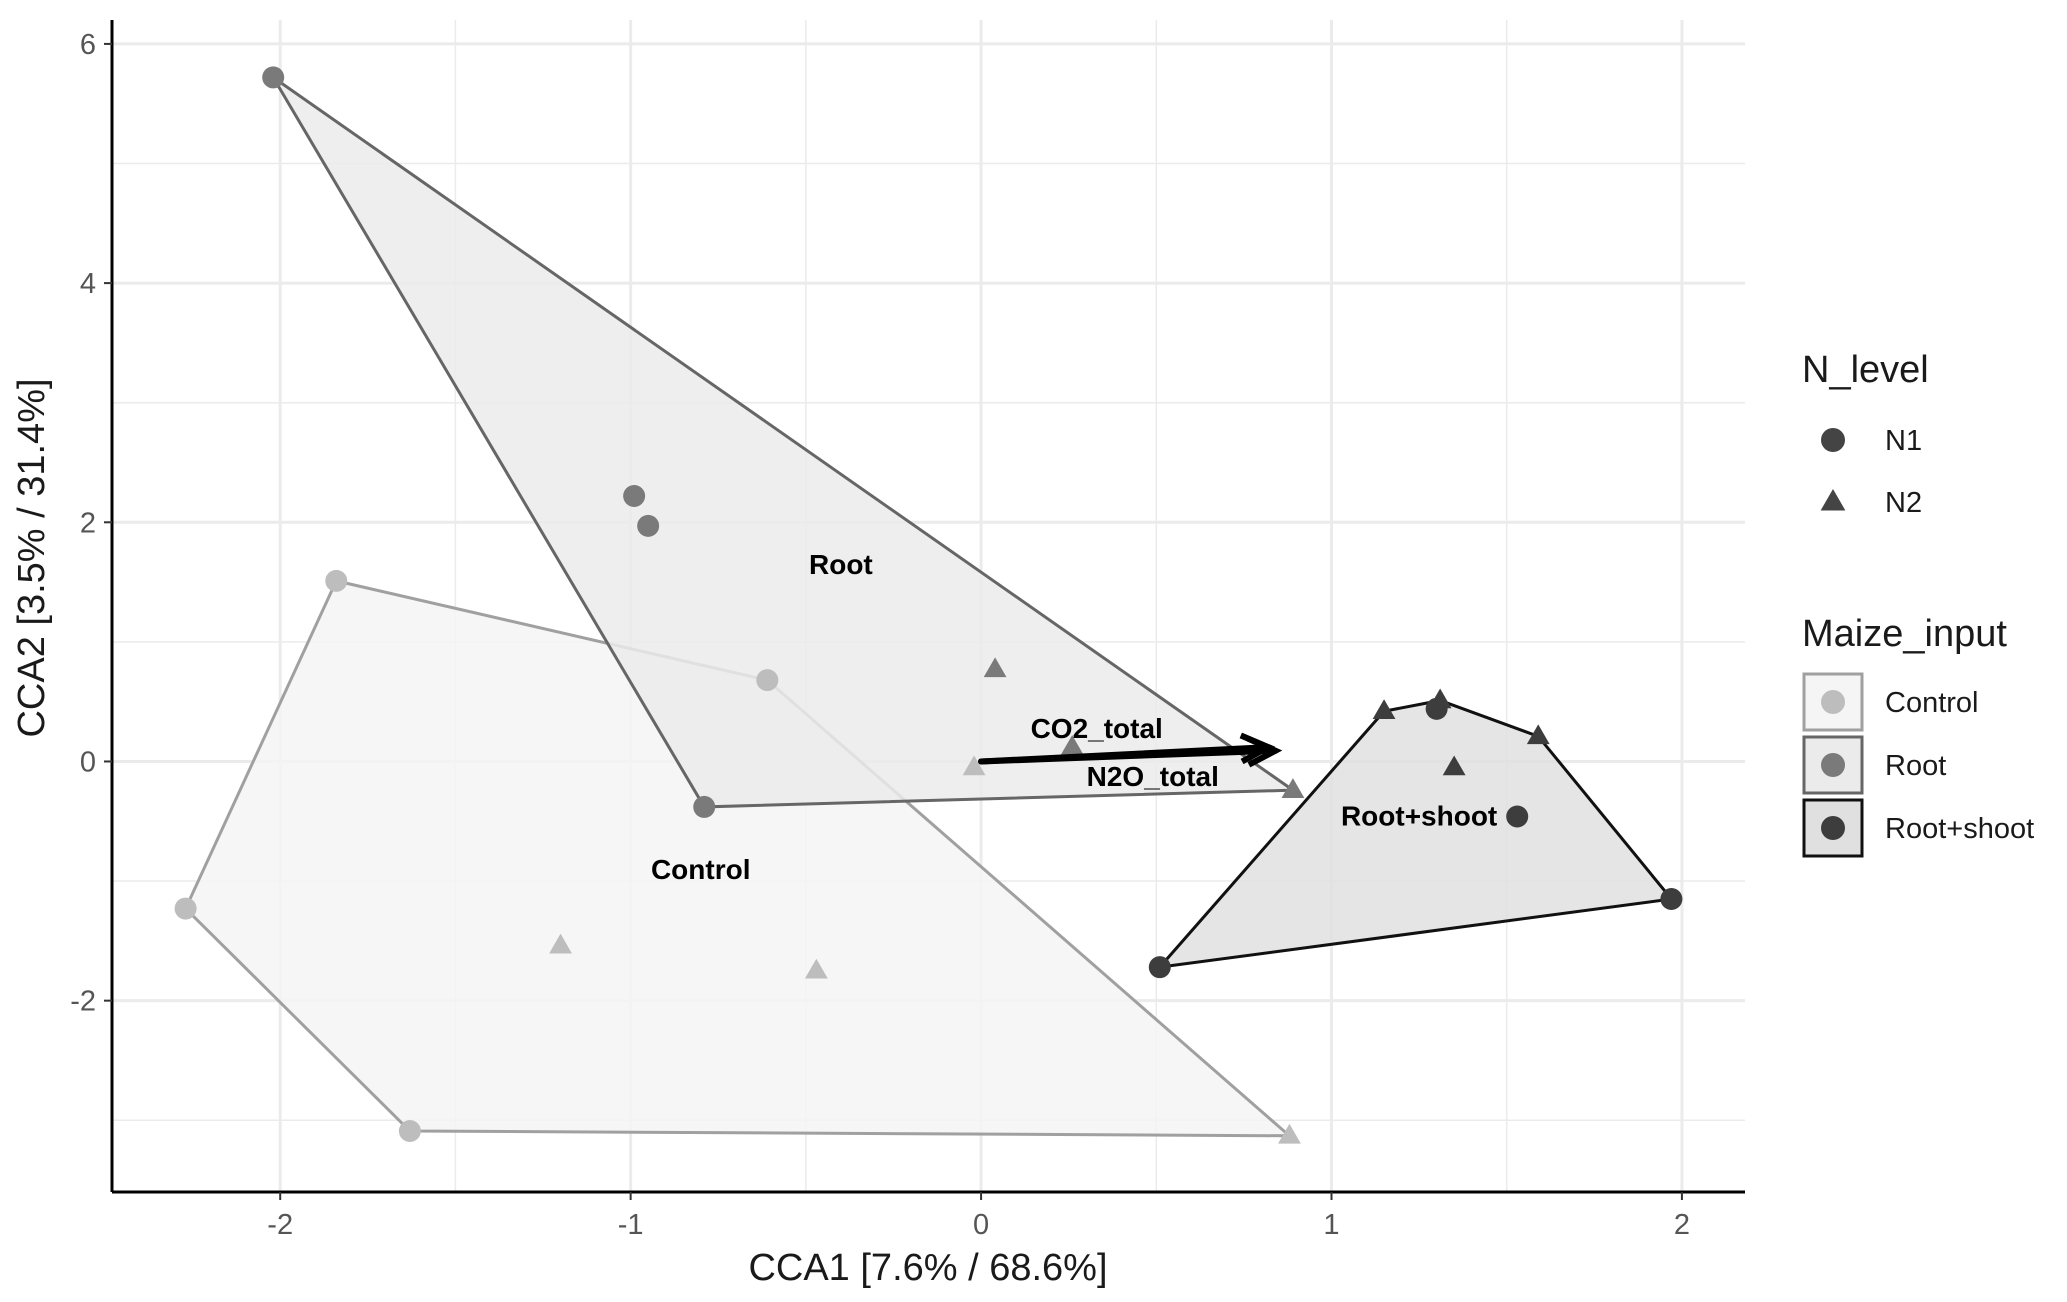 Image resolution: width=2067 pixels, height=1302 pixels. Describe the element at coordinates (1833, 500) in the screenshot. I see `legend-key-n2` at that location.